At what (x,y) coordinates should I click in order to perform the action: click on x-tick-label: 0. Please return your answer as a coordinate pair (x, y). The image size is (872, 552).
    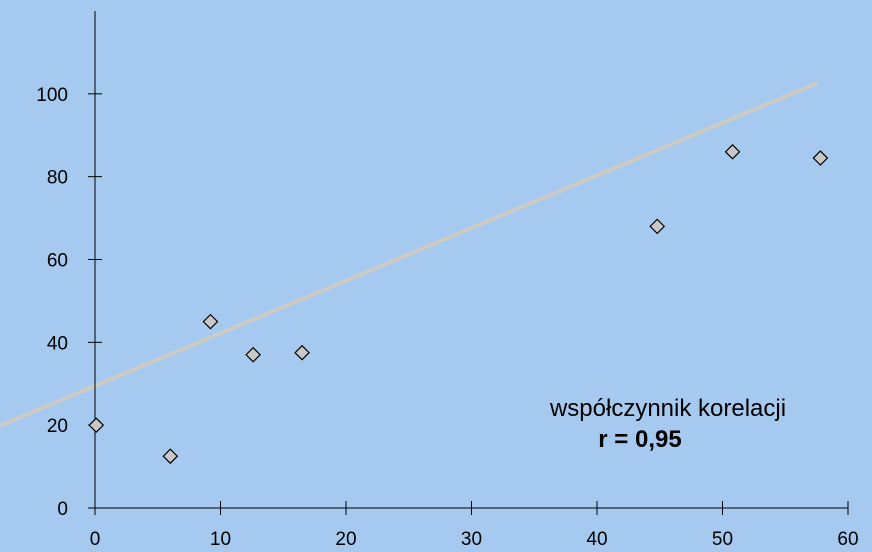
    Looking at the image, I should click on (95, 539).